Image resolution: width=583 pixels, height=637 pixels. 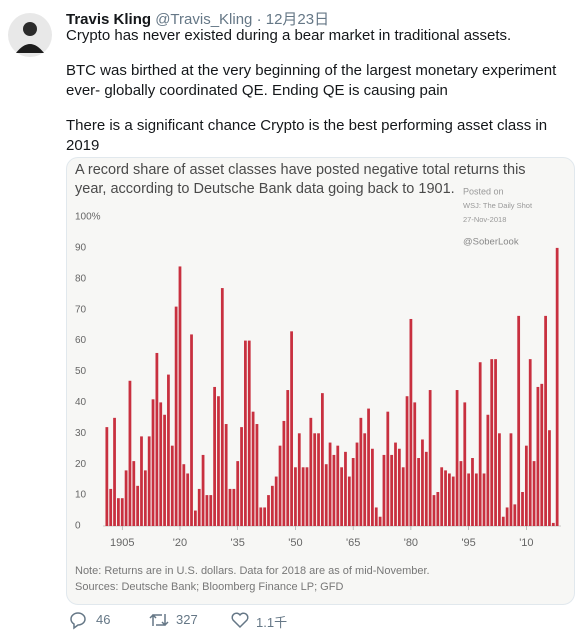 I want to click on like-icon, so click(x=240, y=620).